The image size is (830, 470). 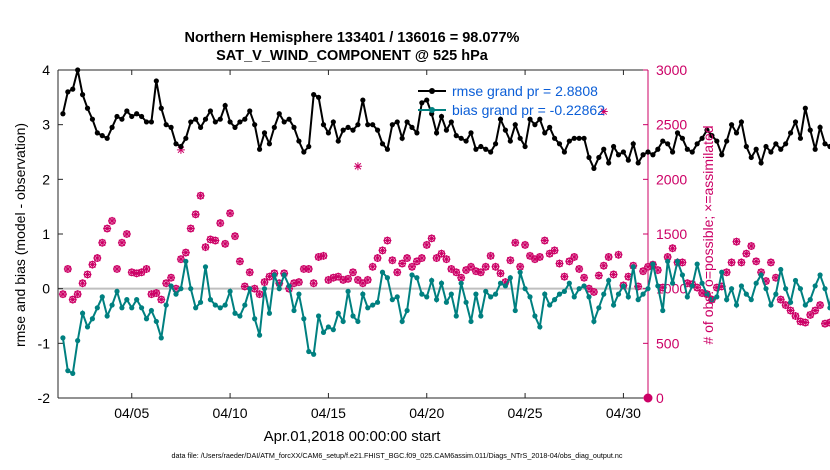 I want to click on y-tick-label-left: -1, so click(x=44, y=343).